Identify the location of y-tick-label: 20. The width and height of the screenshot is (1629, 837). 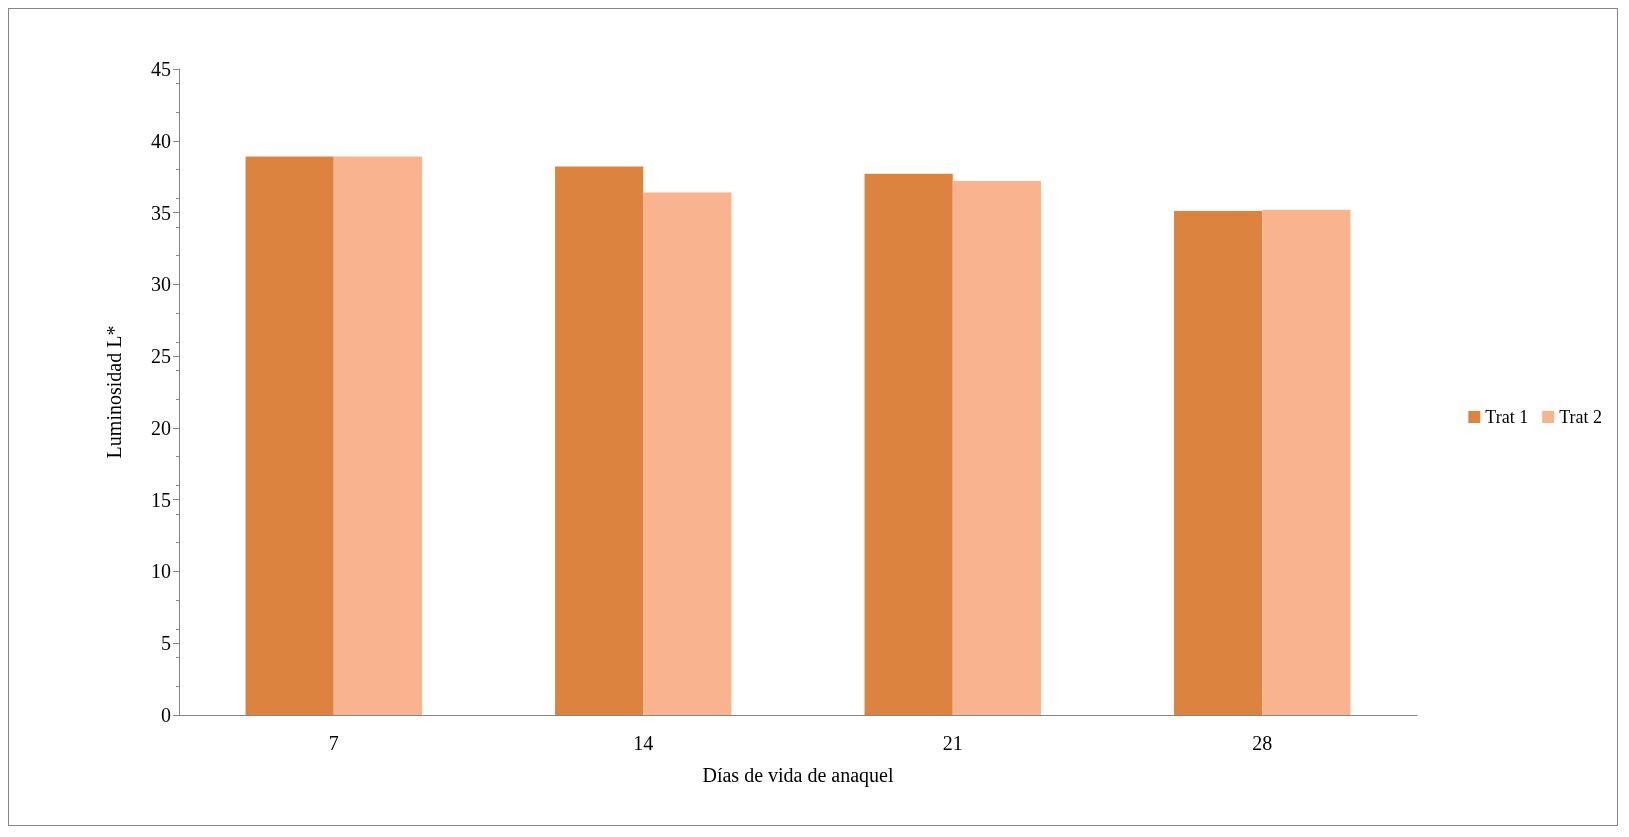
(161, 427).